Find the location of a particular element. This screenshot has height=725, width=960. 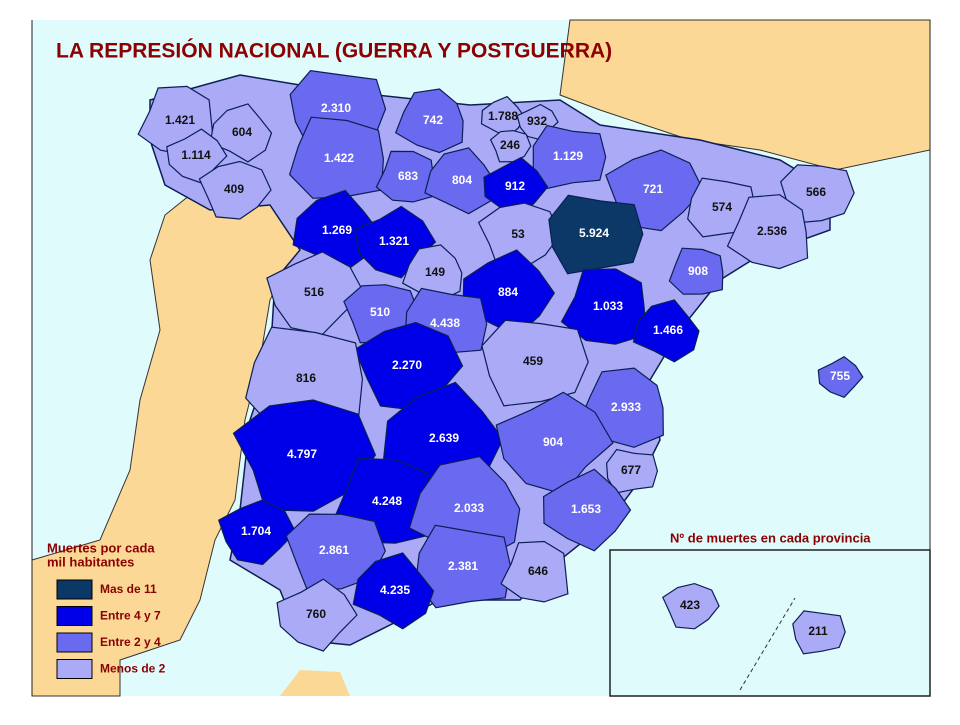

legend-label: Entre 4 y 7 is located at coordinates (130, 616).